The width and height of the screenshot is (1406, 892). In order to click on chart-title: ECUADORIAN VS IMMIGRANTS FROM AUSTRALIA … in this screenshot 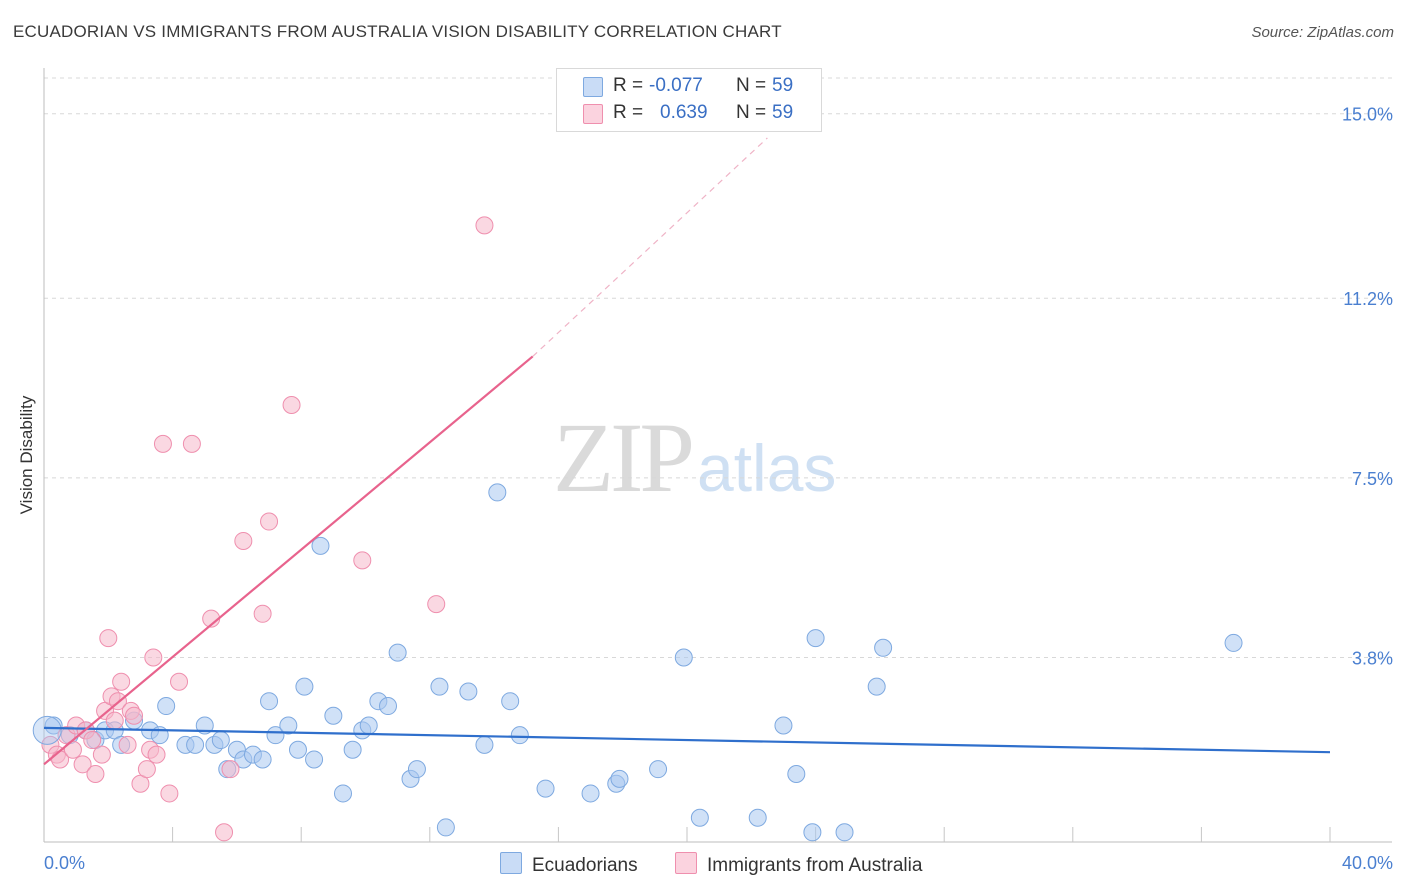, I will do `click(397, 31)`.